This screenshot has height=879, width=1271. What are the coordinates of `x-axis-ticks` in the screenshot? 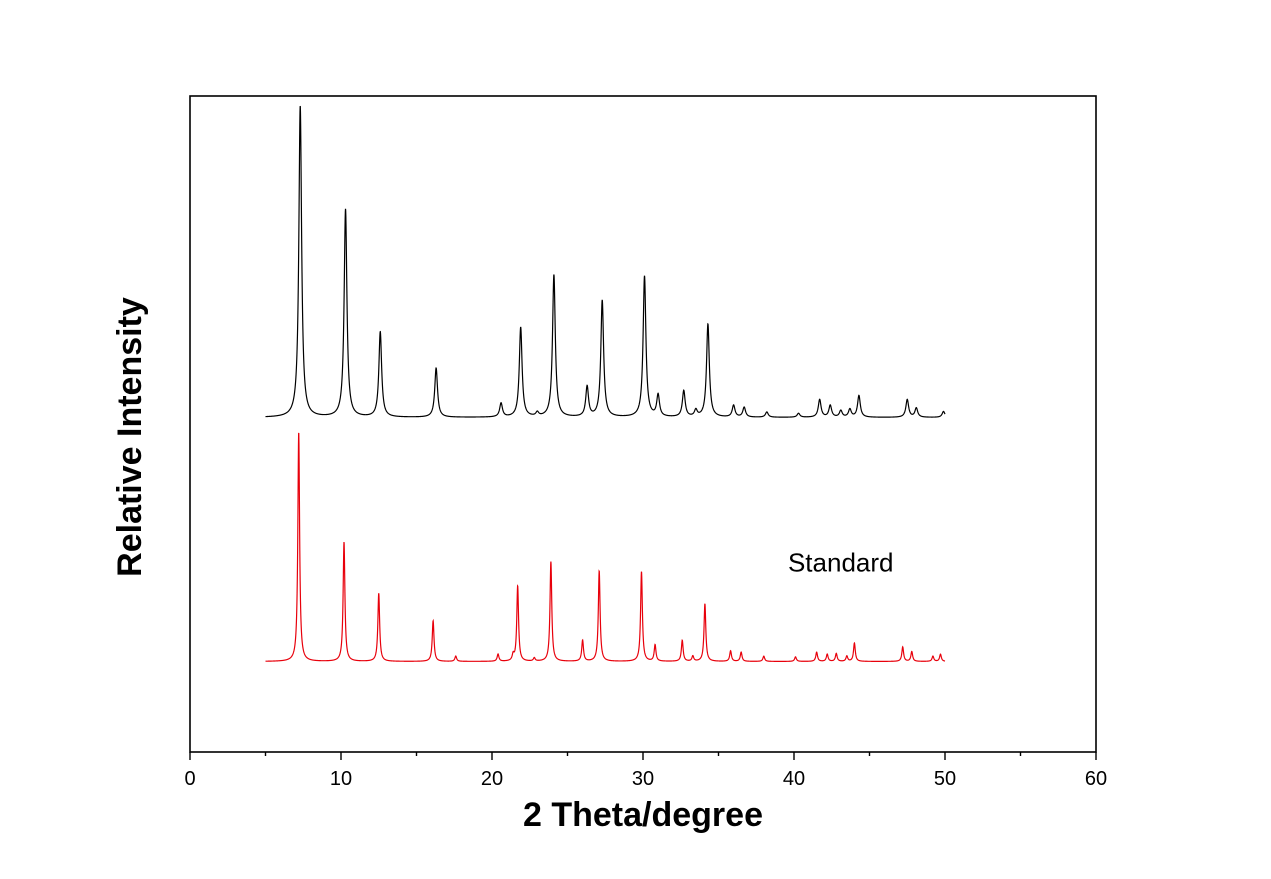 It's located at (643, 756).